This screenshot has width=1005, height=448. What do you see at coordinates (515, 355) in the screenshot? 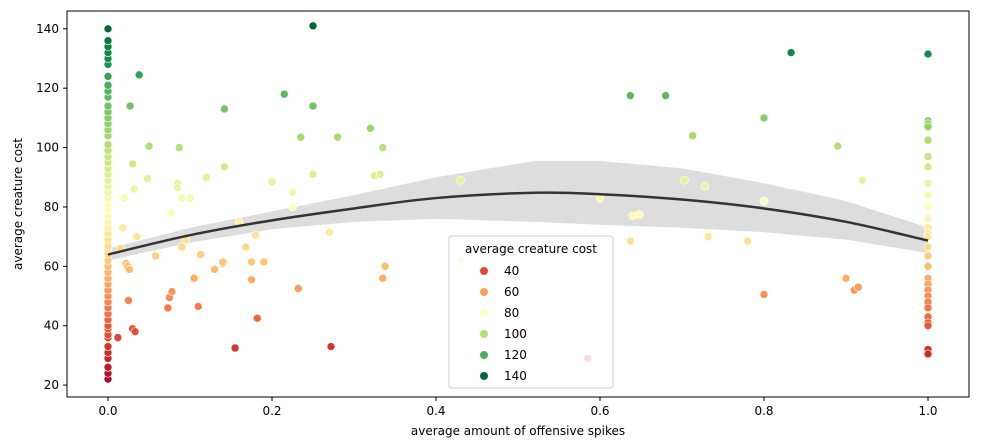
I see `legend-label: 120` at bounding box center [515, 355].